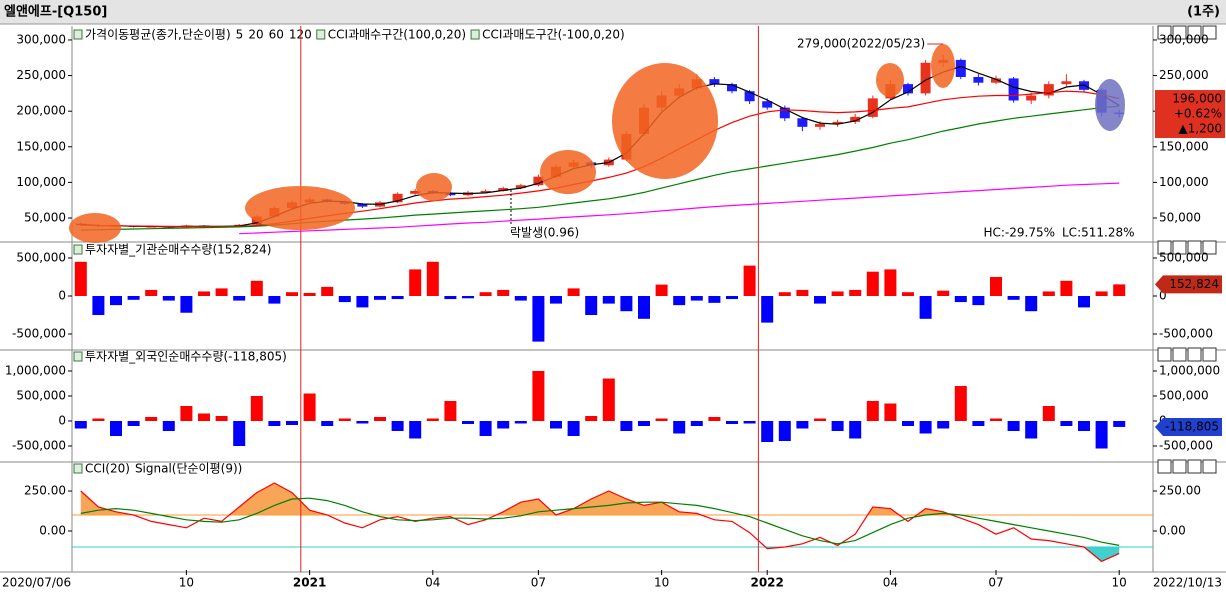 Image resolution: width=1226 pixels, height=595 pixels. What do you see at coordinates (186, 357) in the screenshot?
I see `legend-label: 투자자별_외국인순매수수량(-118,805)` at bounding box center [186, 357].